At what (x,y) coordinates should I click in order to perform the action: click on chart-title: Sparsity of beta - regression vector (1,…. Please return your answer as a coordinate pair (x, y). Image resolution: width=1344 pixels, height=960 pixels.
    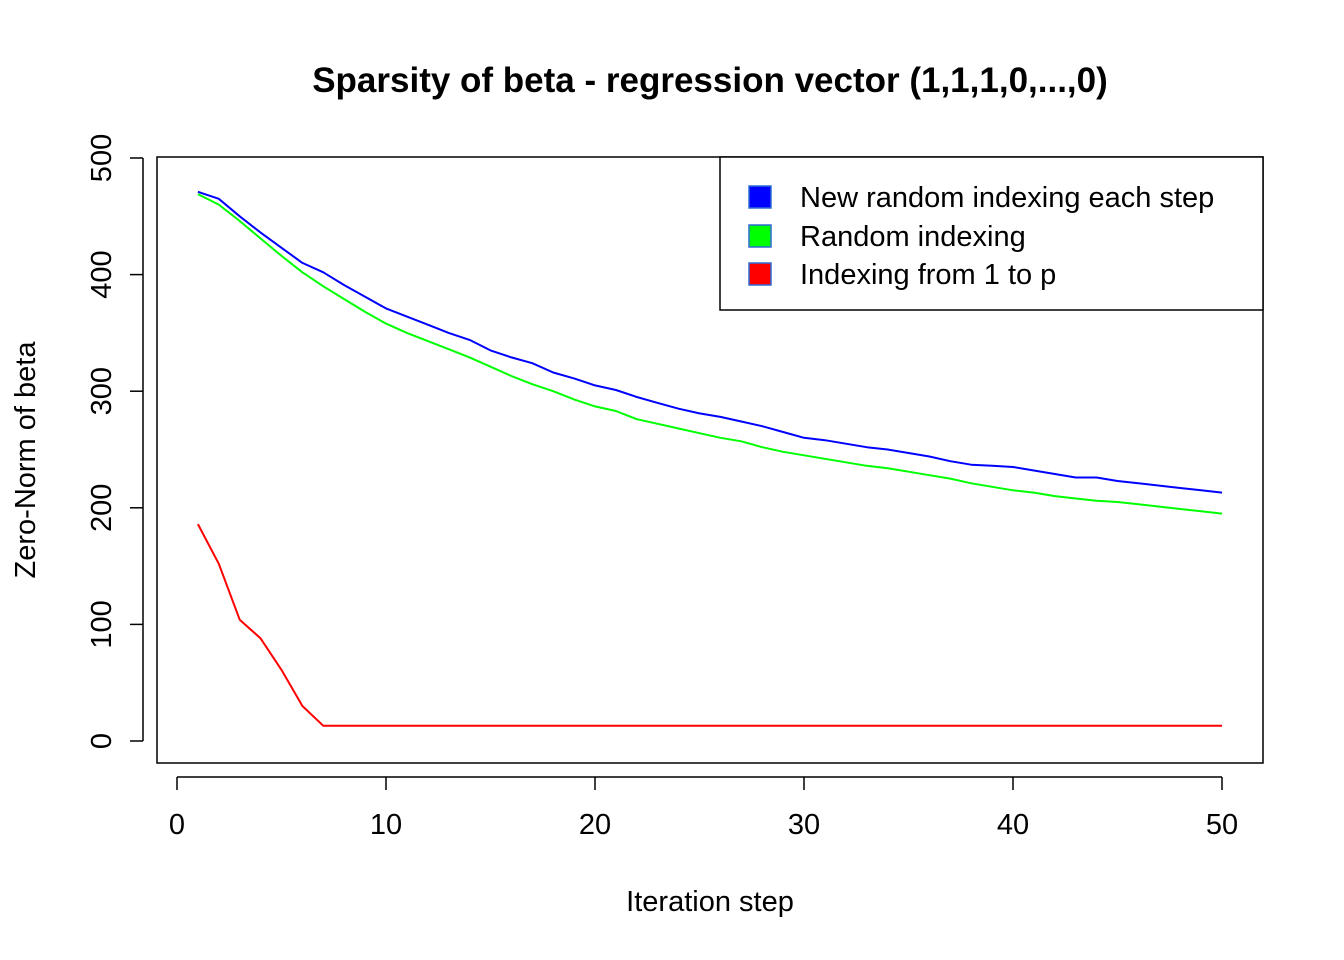
    Looking at the image, I should click on (710, 80).